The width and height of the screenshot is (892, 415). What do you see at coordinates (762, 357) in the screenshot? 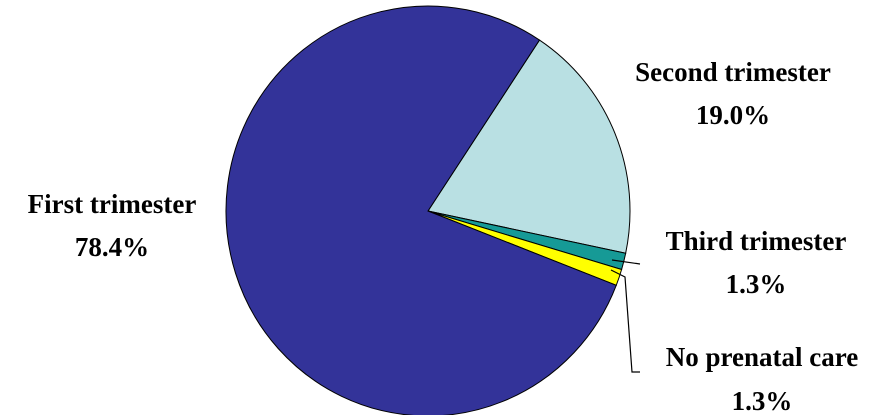
I see `slice-label-no-prenatal-care: No prenatal care` at bounding box center [762, 357].